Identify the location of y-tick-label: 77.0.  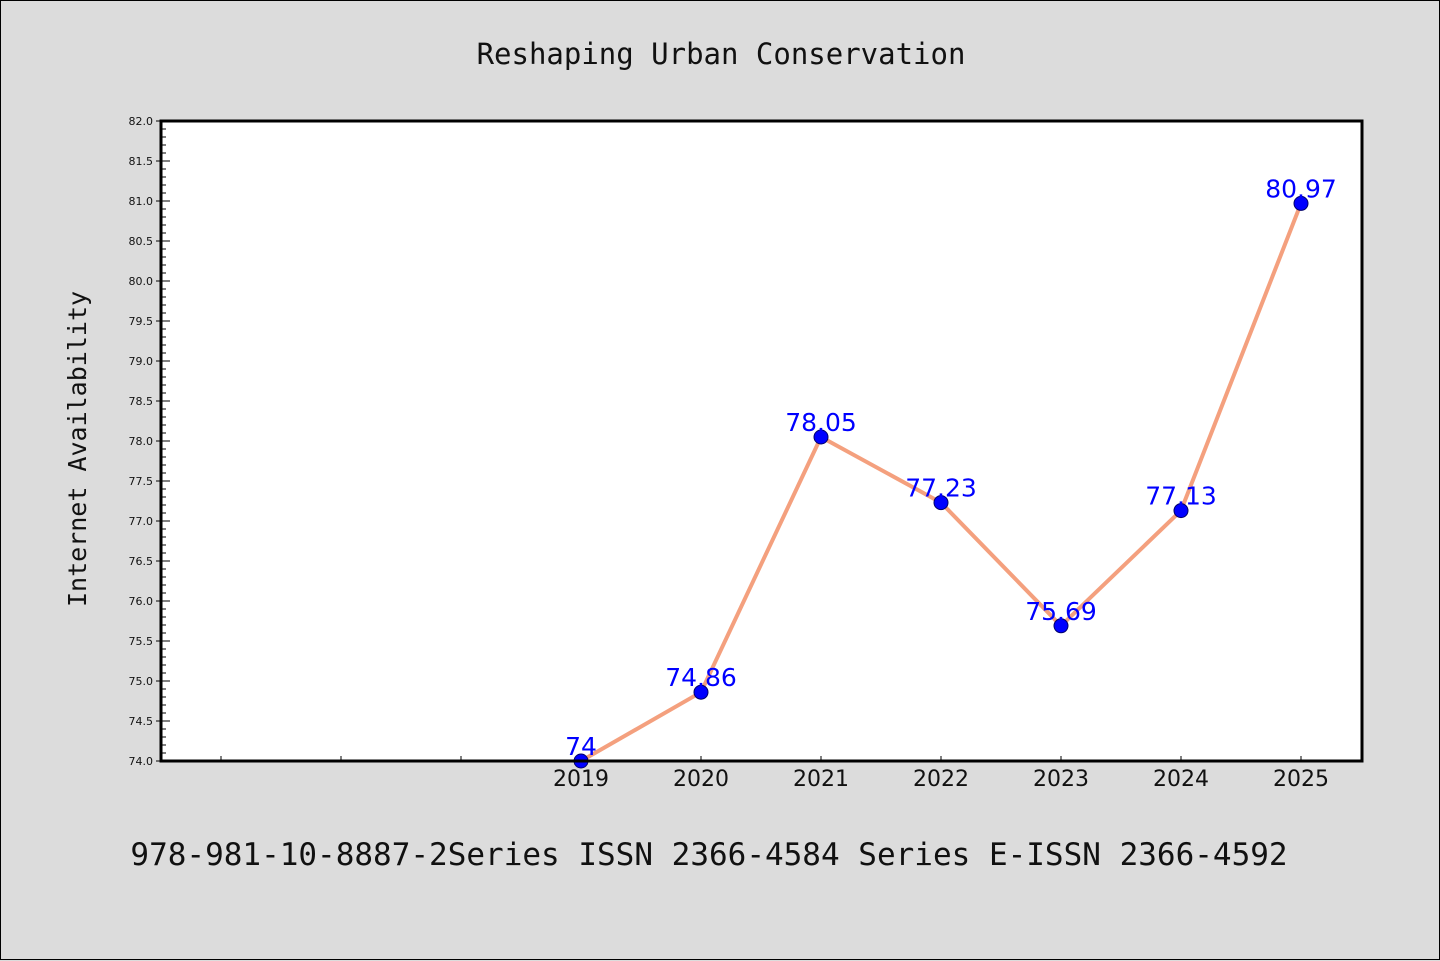
(141, 521).